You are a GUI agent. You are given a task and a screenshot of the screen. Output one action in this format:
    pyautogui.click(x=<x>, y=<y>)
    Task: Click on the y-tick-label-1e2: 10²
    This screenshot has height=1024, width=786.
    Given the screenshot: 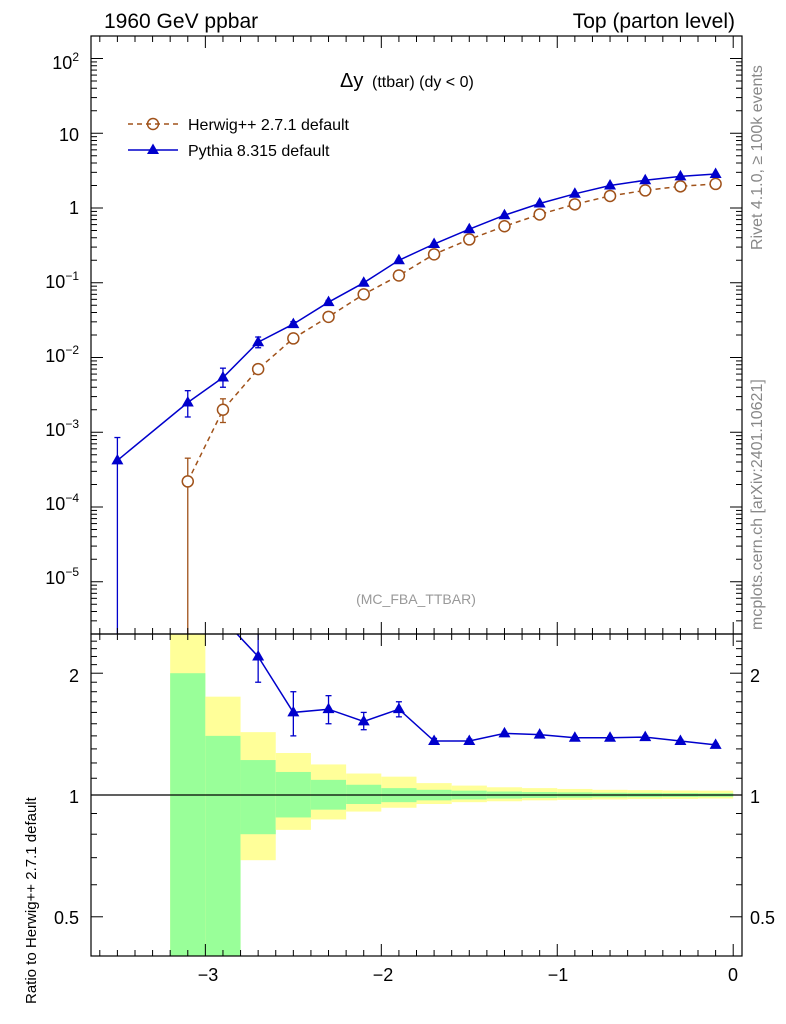 What is the action you would take?
    pyautogui.click(x=65, y=61)
    